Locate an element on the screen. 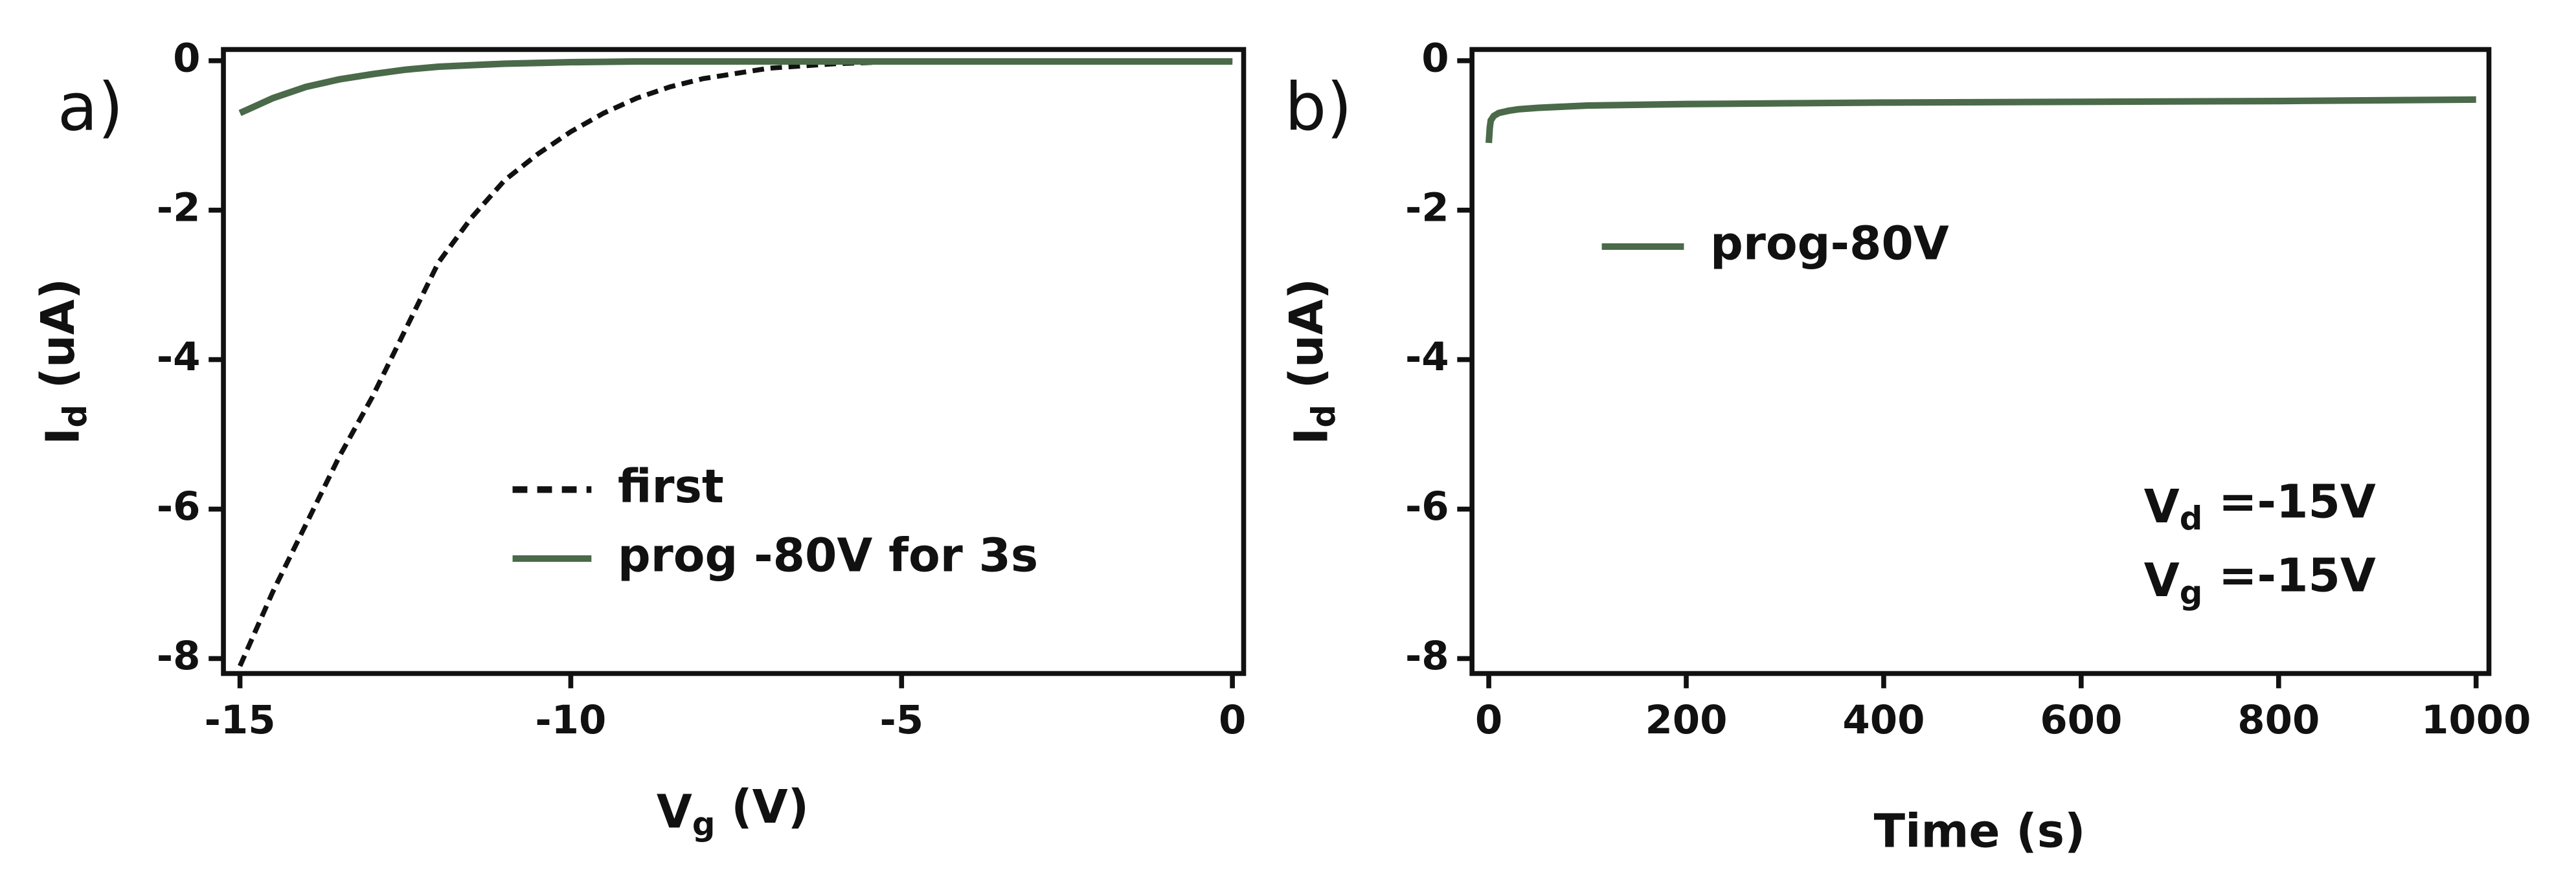 Image resolution: width=2576 pixels, height=879 pixels. x-tick-label: 200 is located at coordinates (1686, 720).